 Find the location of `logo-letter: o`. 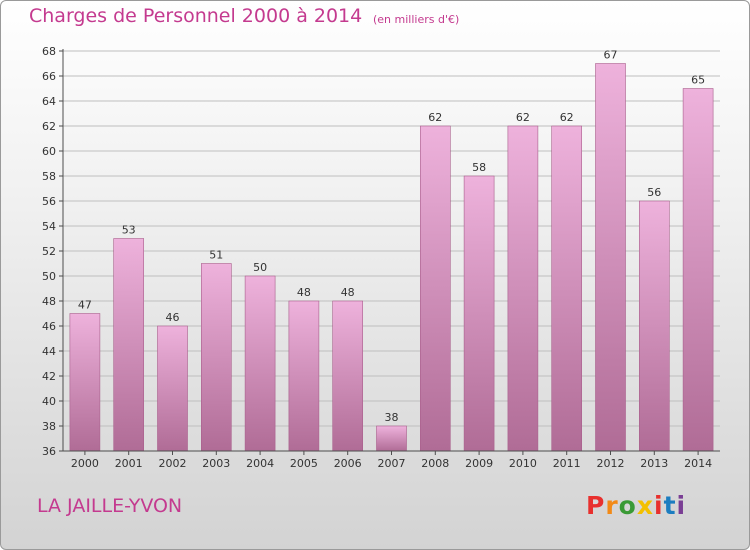

logo-letter: o is located at coordinates (628, 505).